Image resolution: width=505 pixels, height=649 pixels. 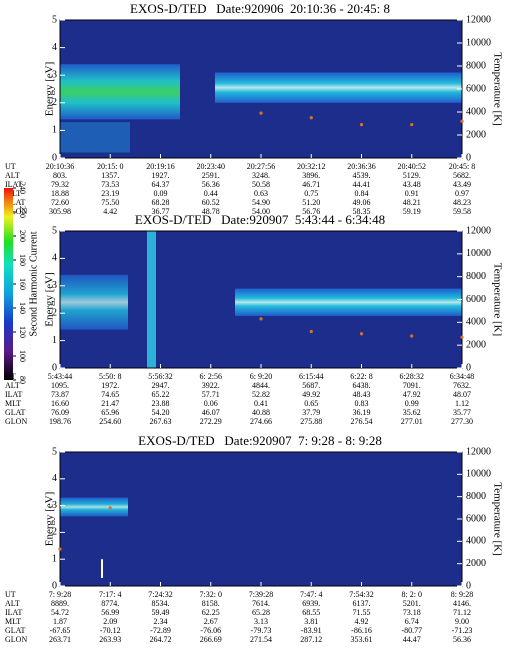 What do you see at coordinates (110, 612) in the screenshot?
I see `orbit-value: 56.99` at bounding box center [110, 612].